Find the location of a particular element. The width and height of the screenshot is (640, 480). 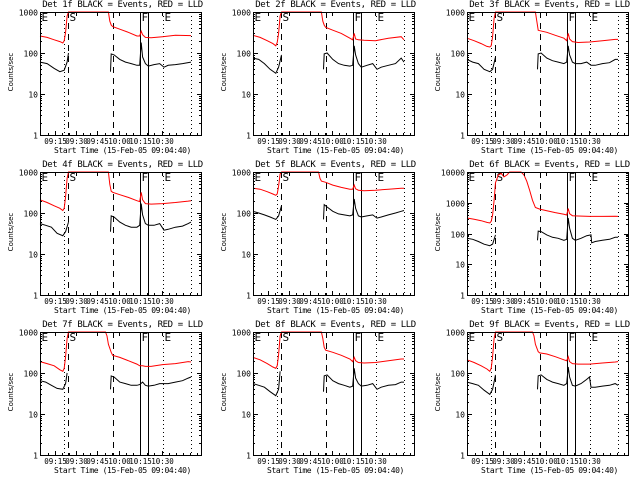

panel-title: Det 9f BLACK = Events, RED = LLD is located at coordinates (549, 325).